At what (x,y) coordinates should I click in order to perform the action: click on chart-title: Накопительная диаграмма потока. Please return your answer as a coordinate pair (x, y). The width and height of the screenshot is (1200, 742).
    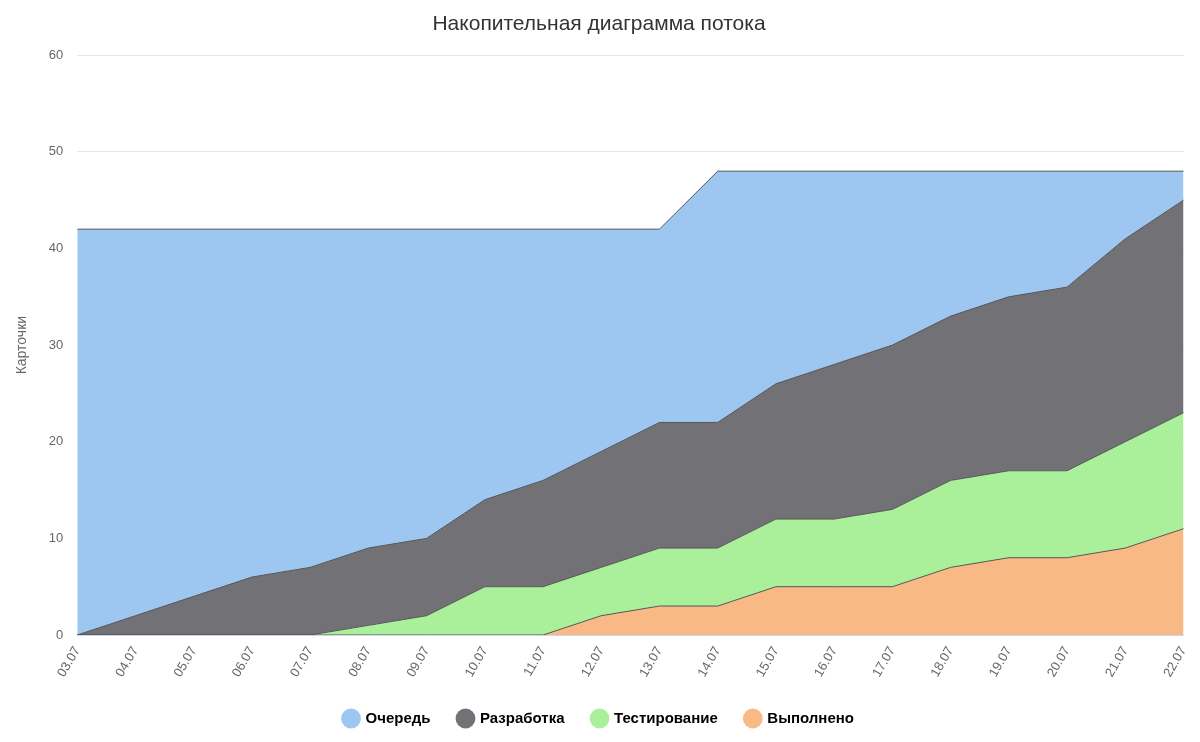
    Looking at the image, I should click on (599, 23).